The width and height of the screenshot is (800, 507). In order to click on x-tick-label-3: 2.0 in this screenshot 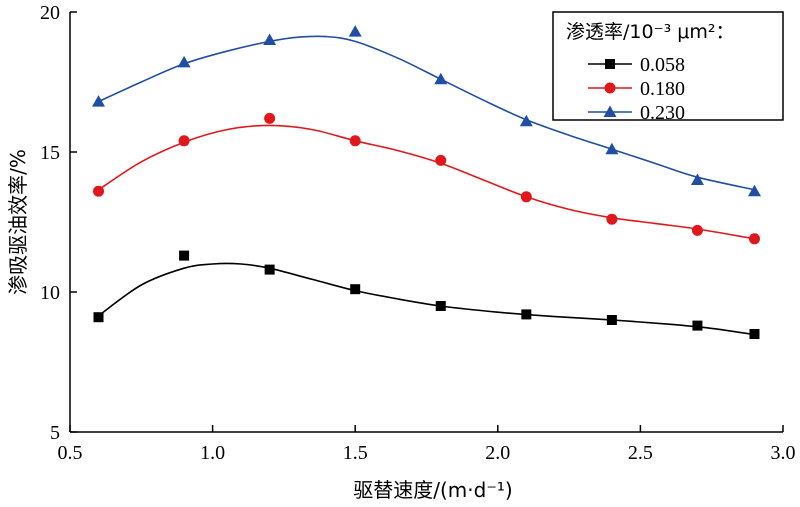, I will do `click(497, 453)`.